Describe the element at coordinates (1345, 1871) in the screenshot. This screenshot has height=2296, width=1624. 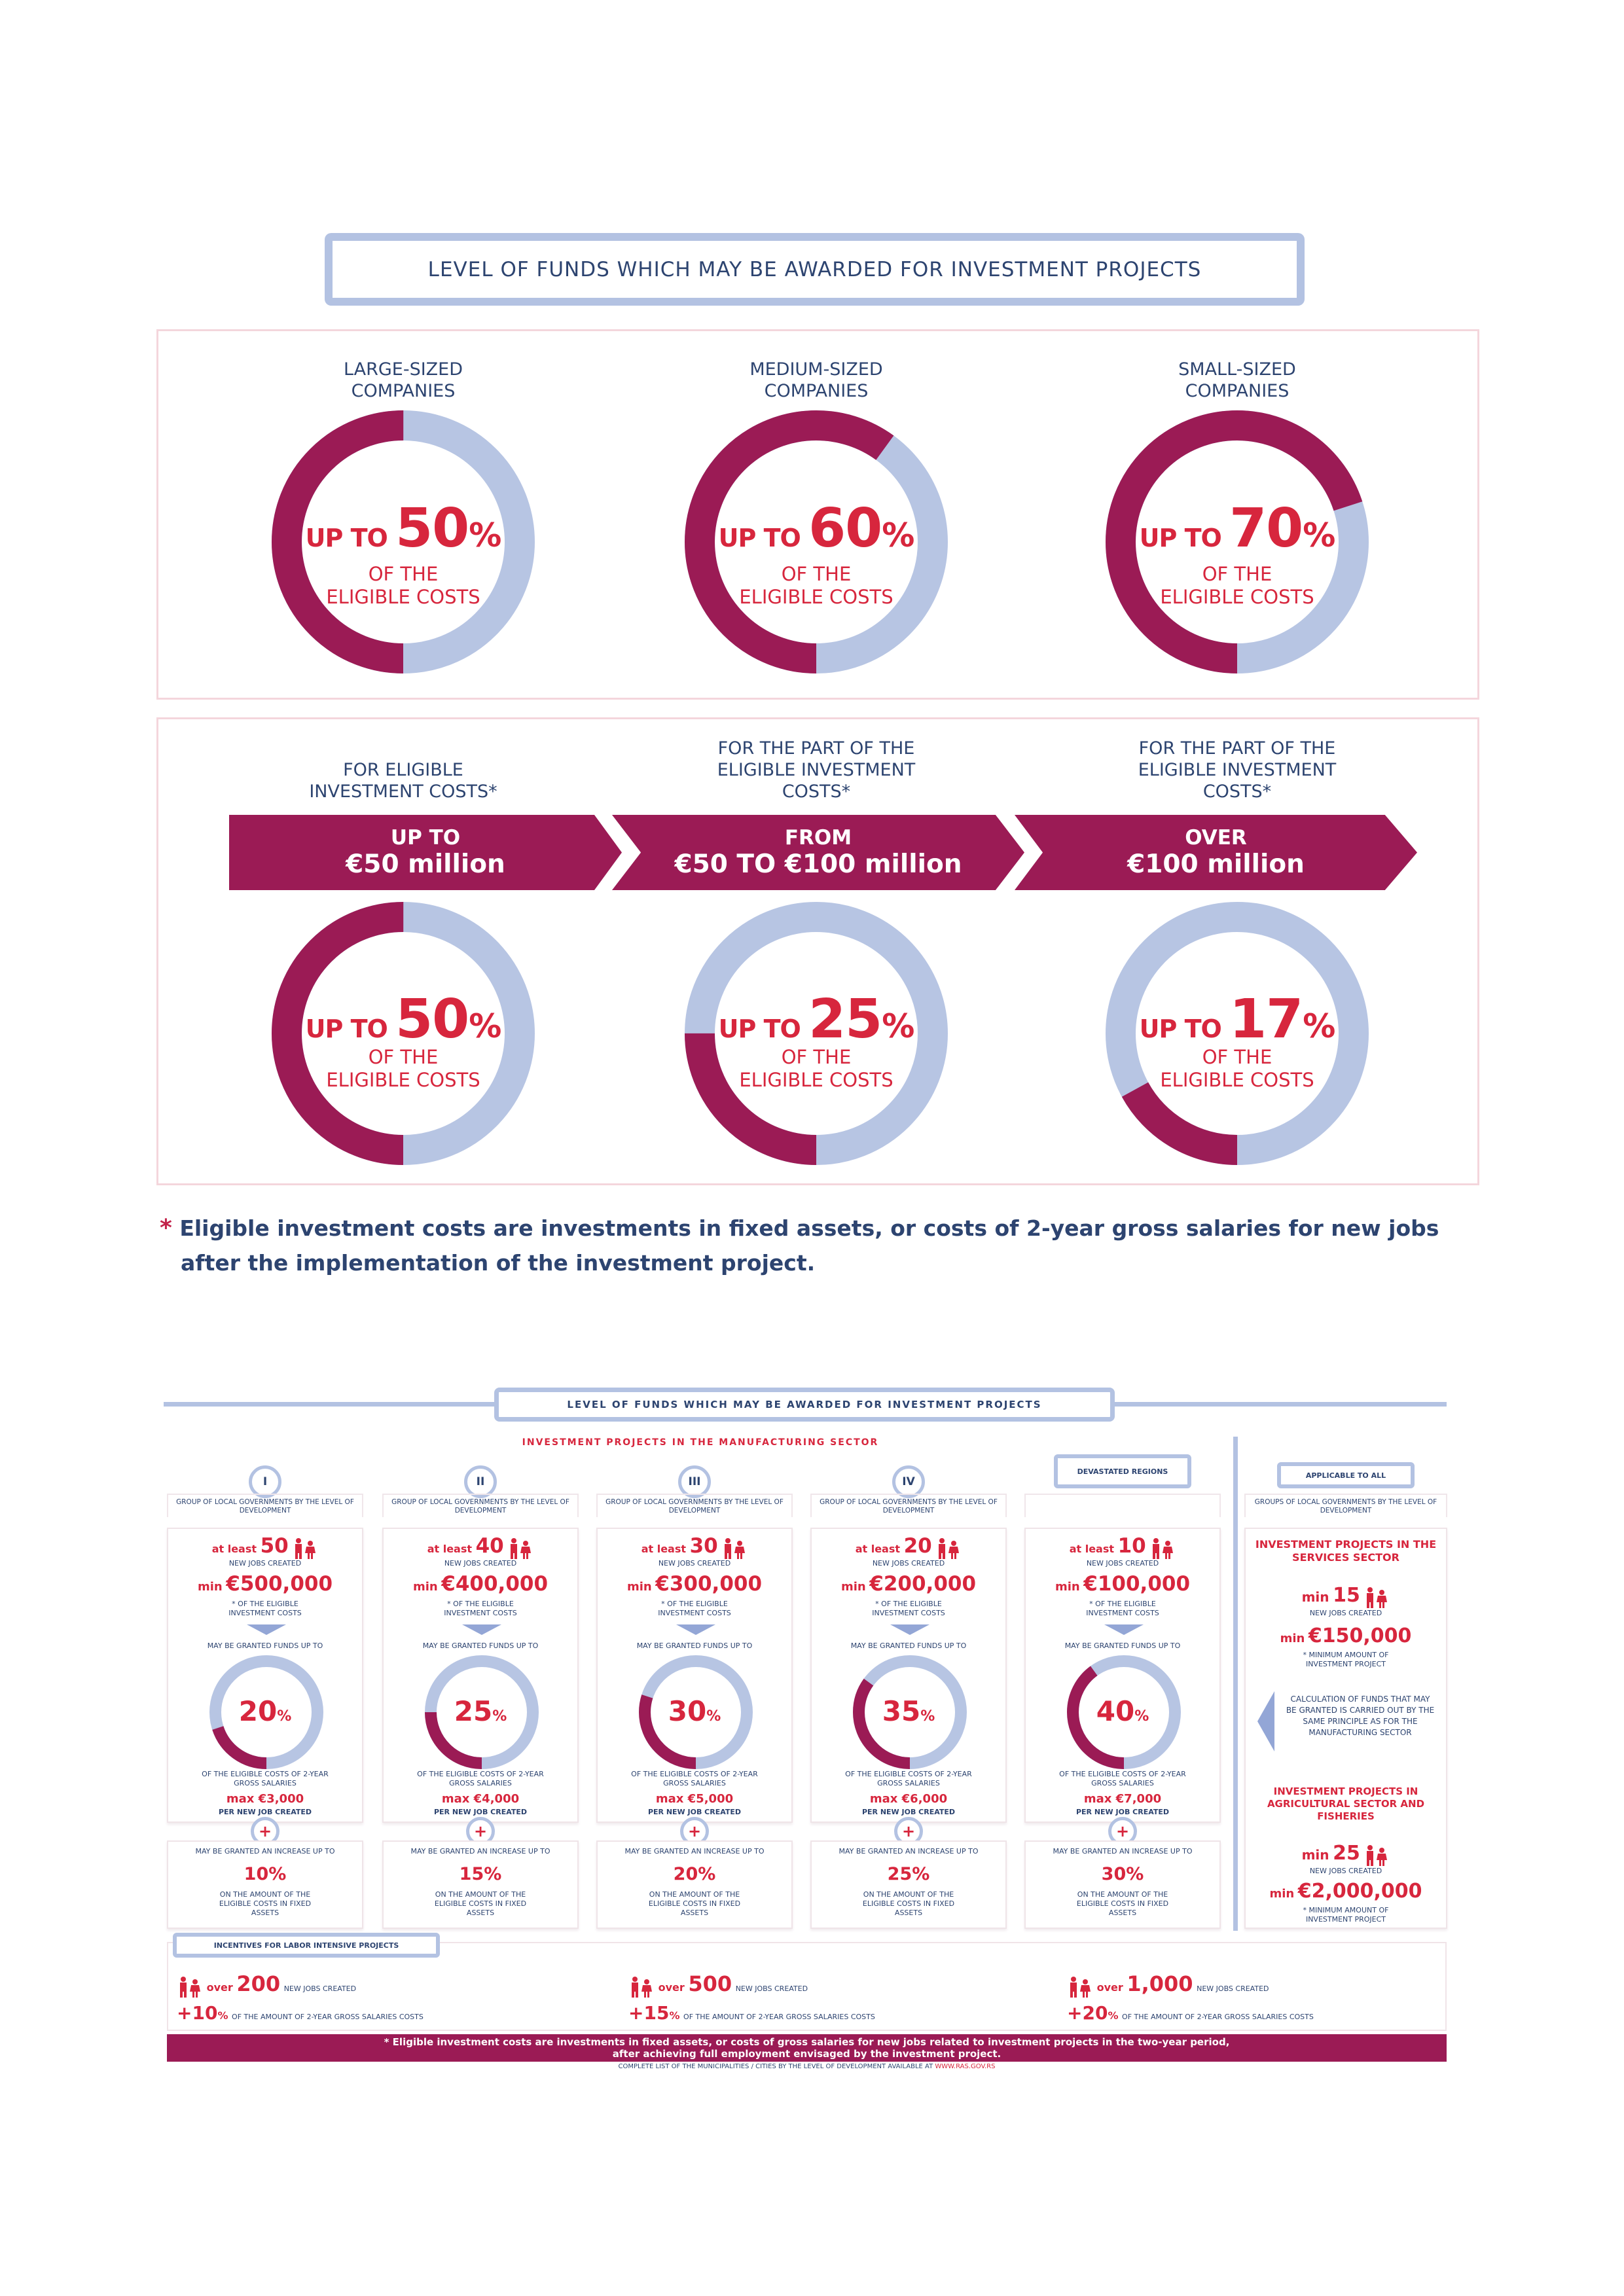
I see `agri-jobs-label: NEW JOBS CREATED` at that location.